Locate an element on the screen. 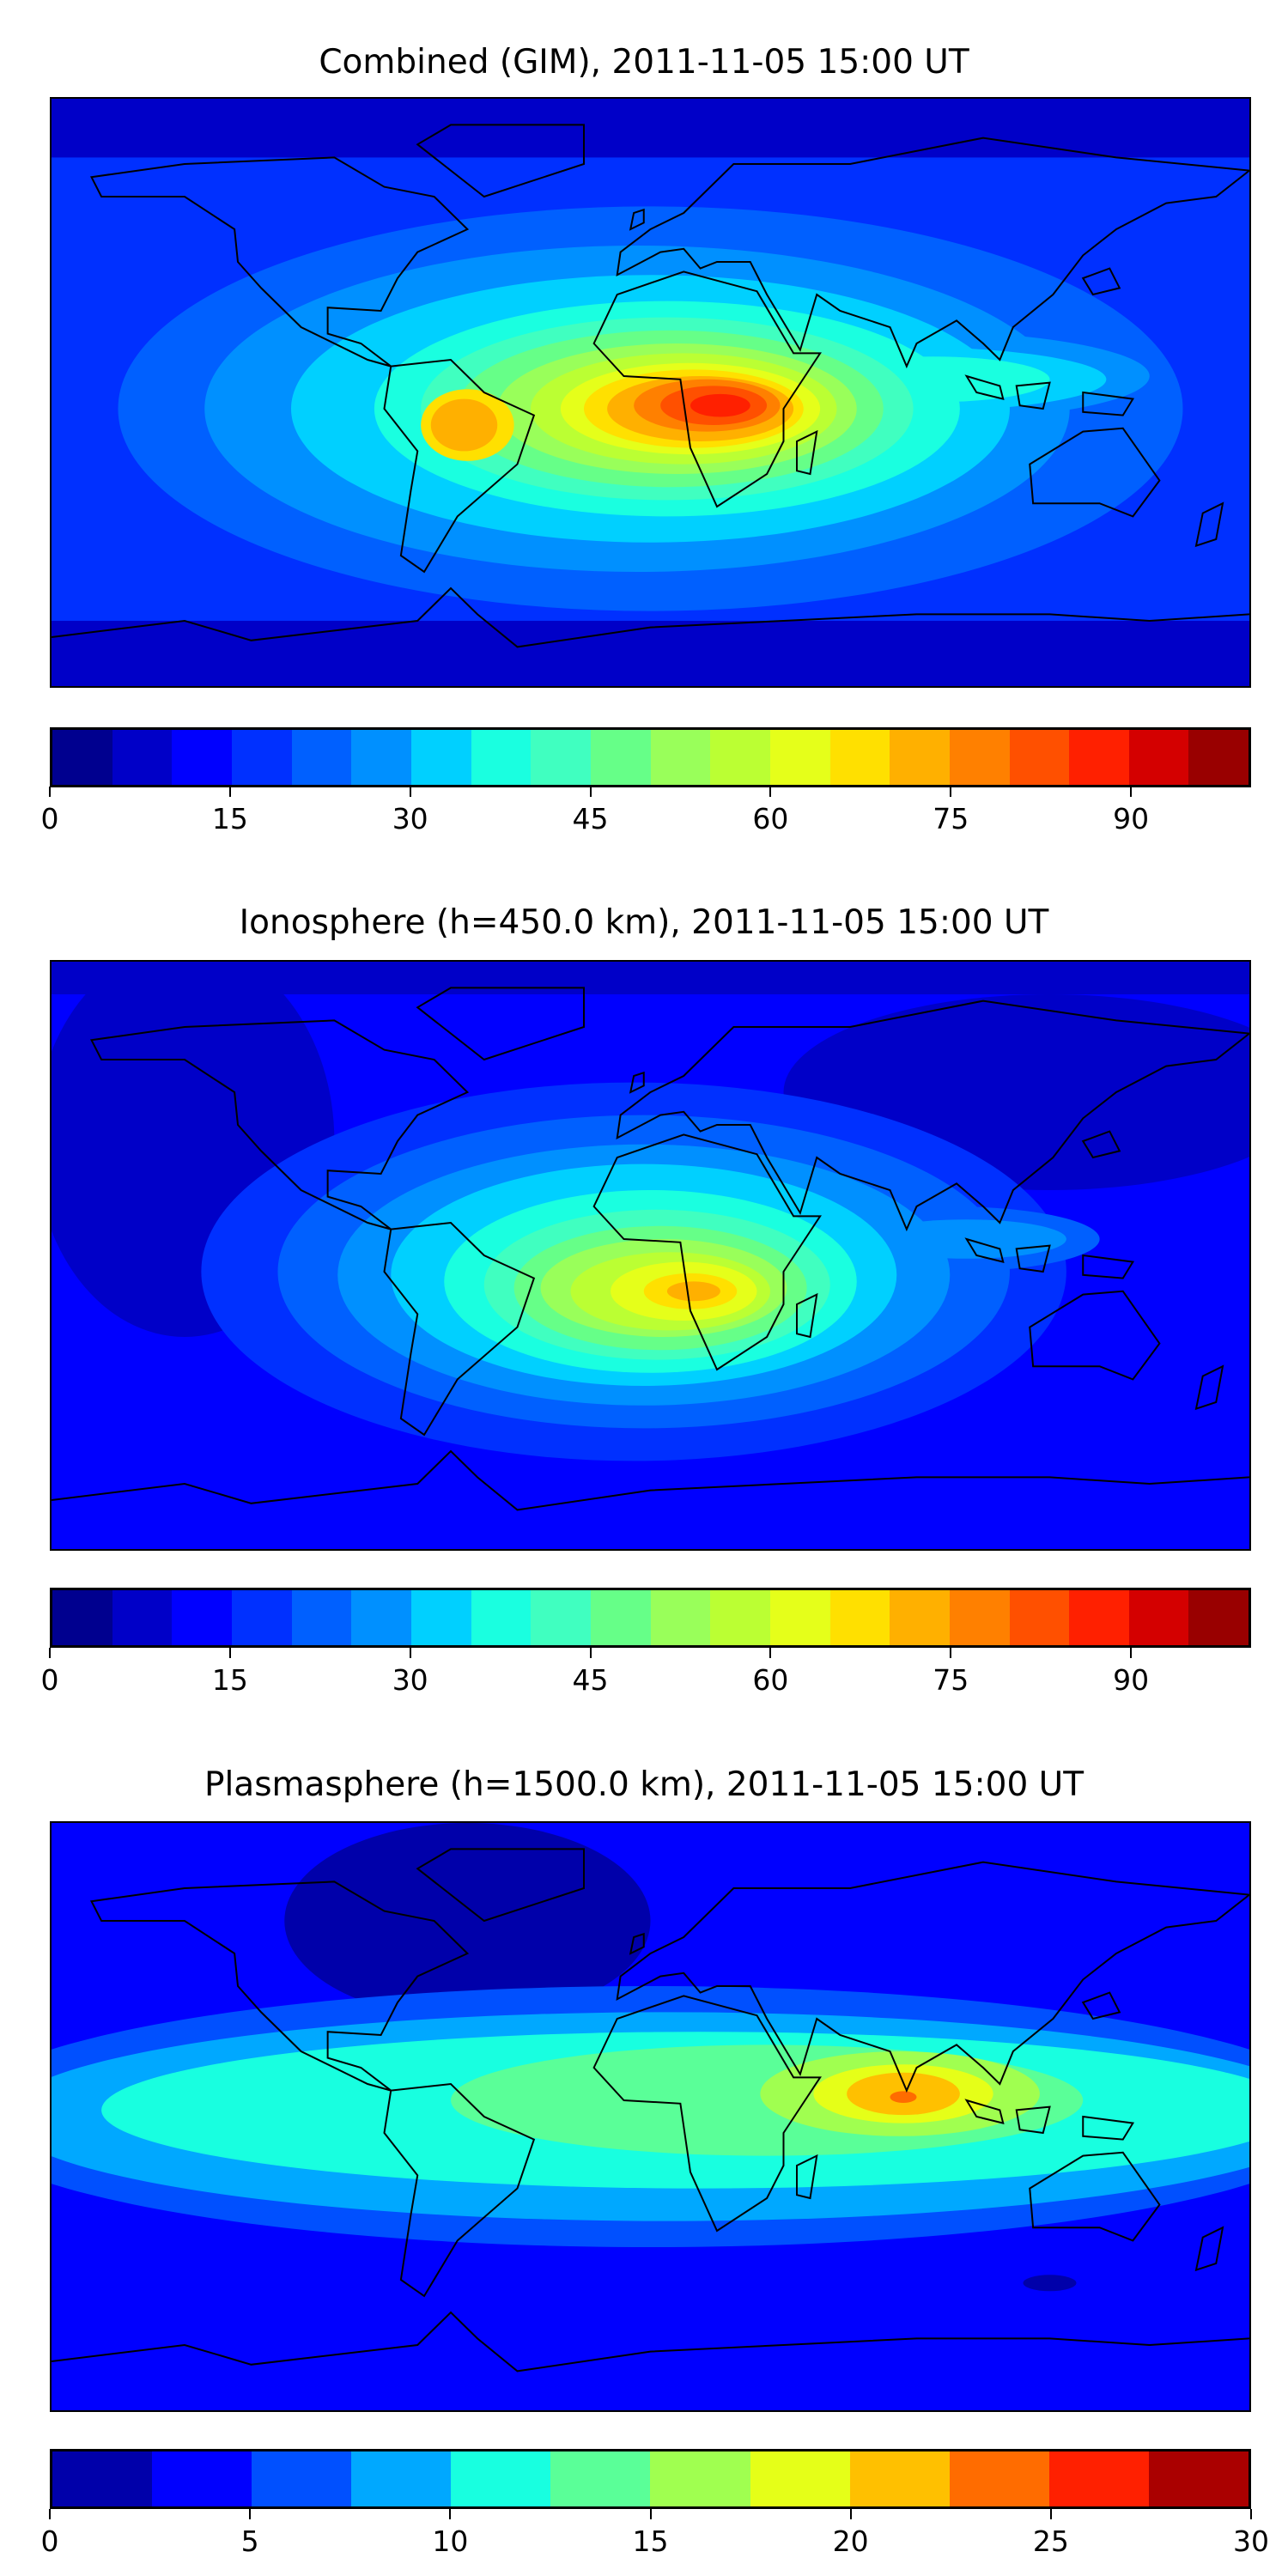 This screenshot has width=1288, height=2576. tick-label: 10 is located at coordinates (450, 2541).